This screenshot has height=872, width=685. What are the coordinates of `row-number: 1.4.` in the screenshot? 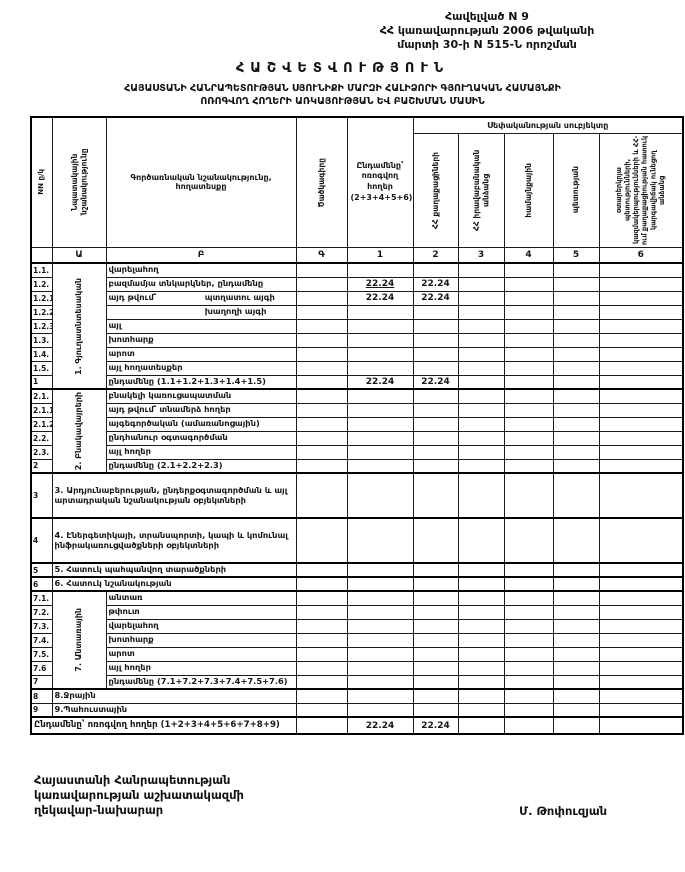 It's located at (41, 354).